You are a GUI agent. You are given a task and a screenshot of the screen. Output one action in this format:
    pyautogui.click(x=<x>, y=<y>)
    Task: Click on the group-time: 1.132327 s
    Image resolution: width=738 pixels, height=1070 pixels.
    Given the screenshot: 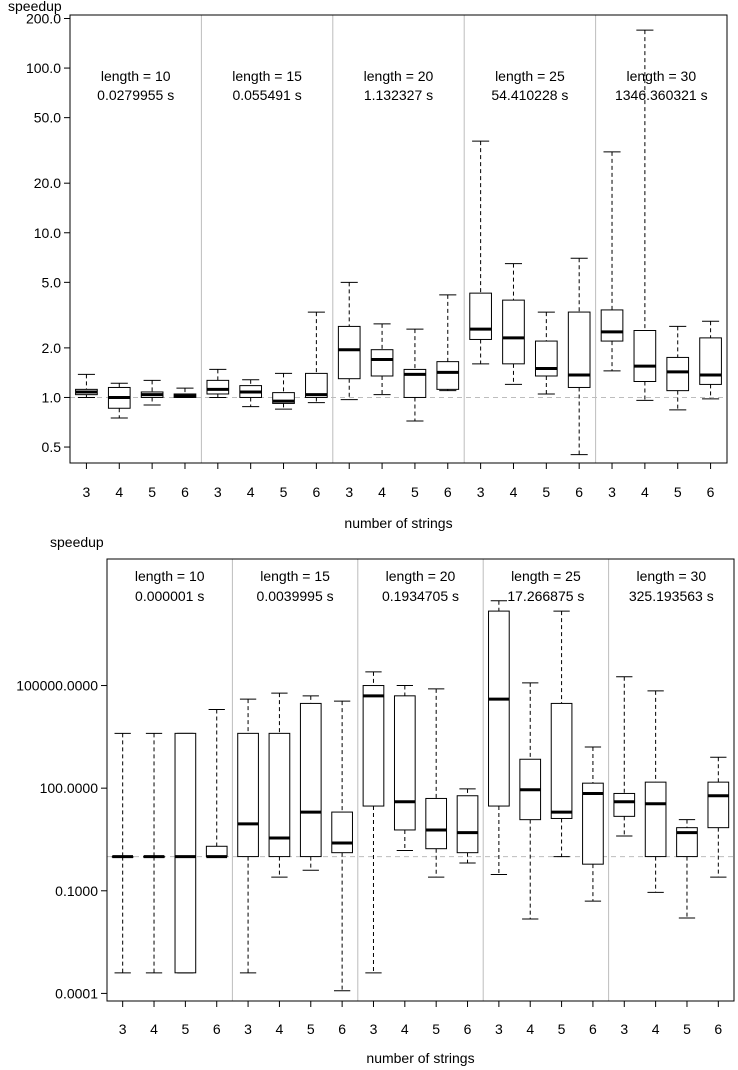 What is the action you would take?
    pyautogui.click(x=398, y=95)
    